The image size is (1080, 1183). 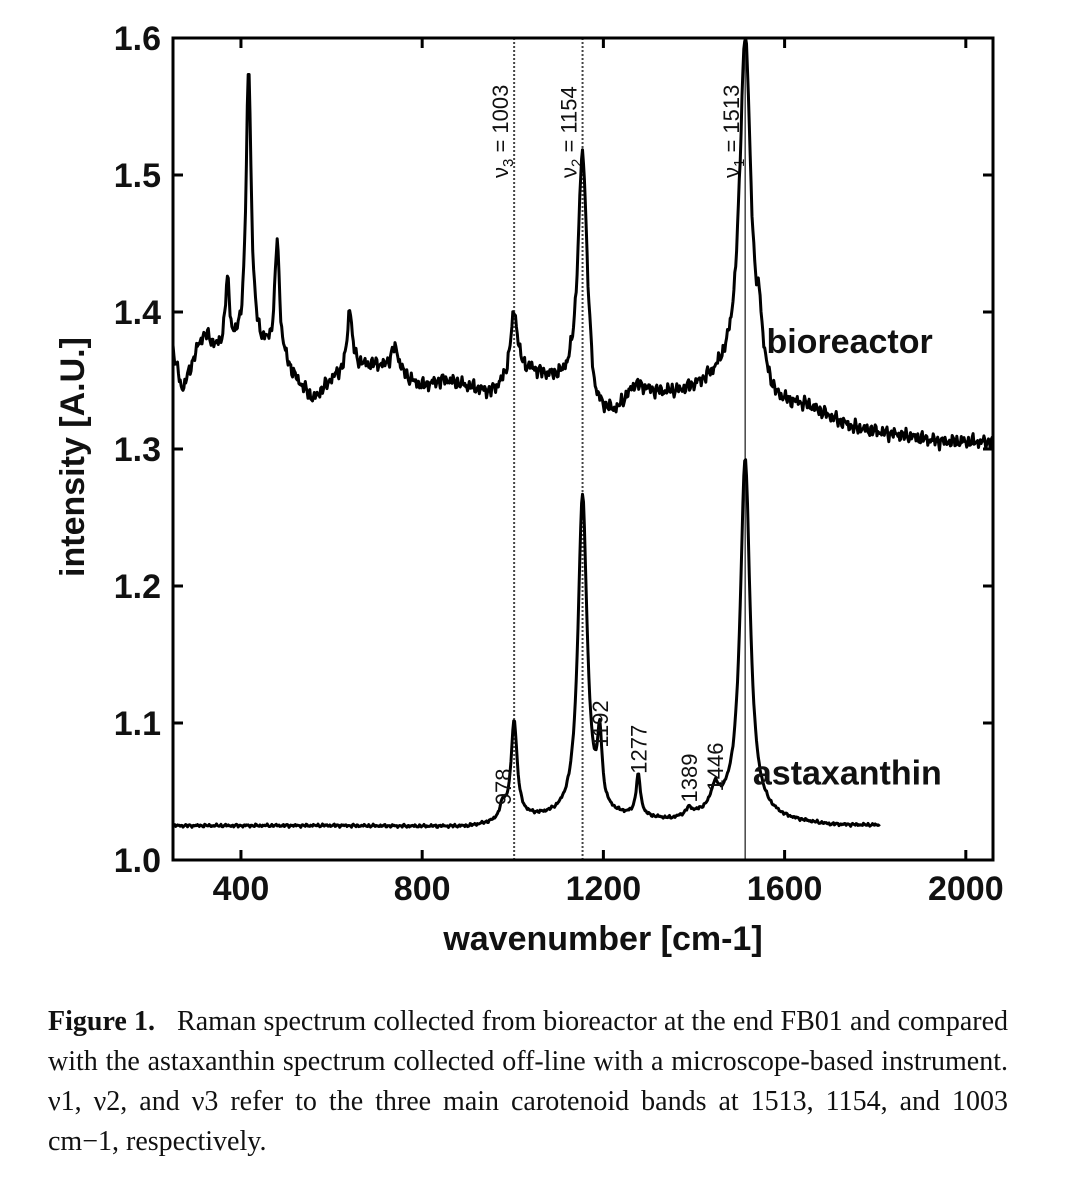 What do you see at coordinates (600, 723) in the screenshot?
I see `peak-label-1192: 1192` at bounding box center [600, 723].